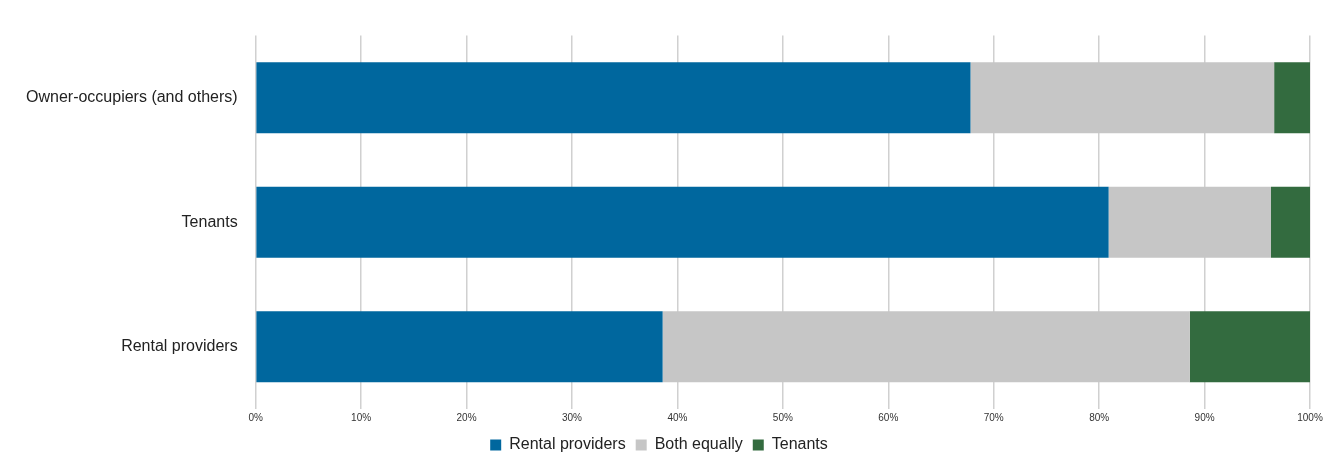 This screenshot has height=471, width=1336. I want to click on x-tick-label: 80%, so click(1099, 417).